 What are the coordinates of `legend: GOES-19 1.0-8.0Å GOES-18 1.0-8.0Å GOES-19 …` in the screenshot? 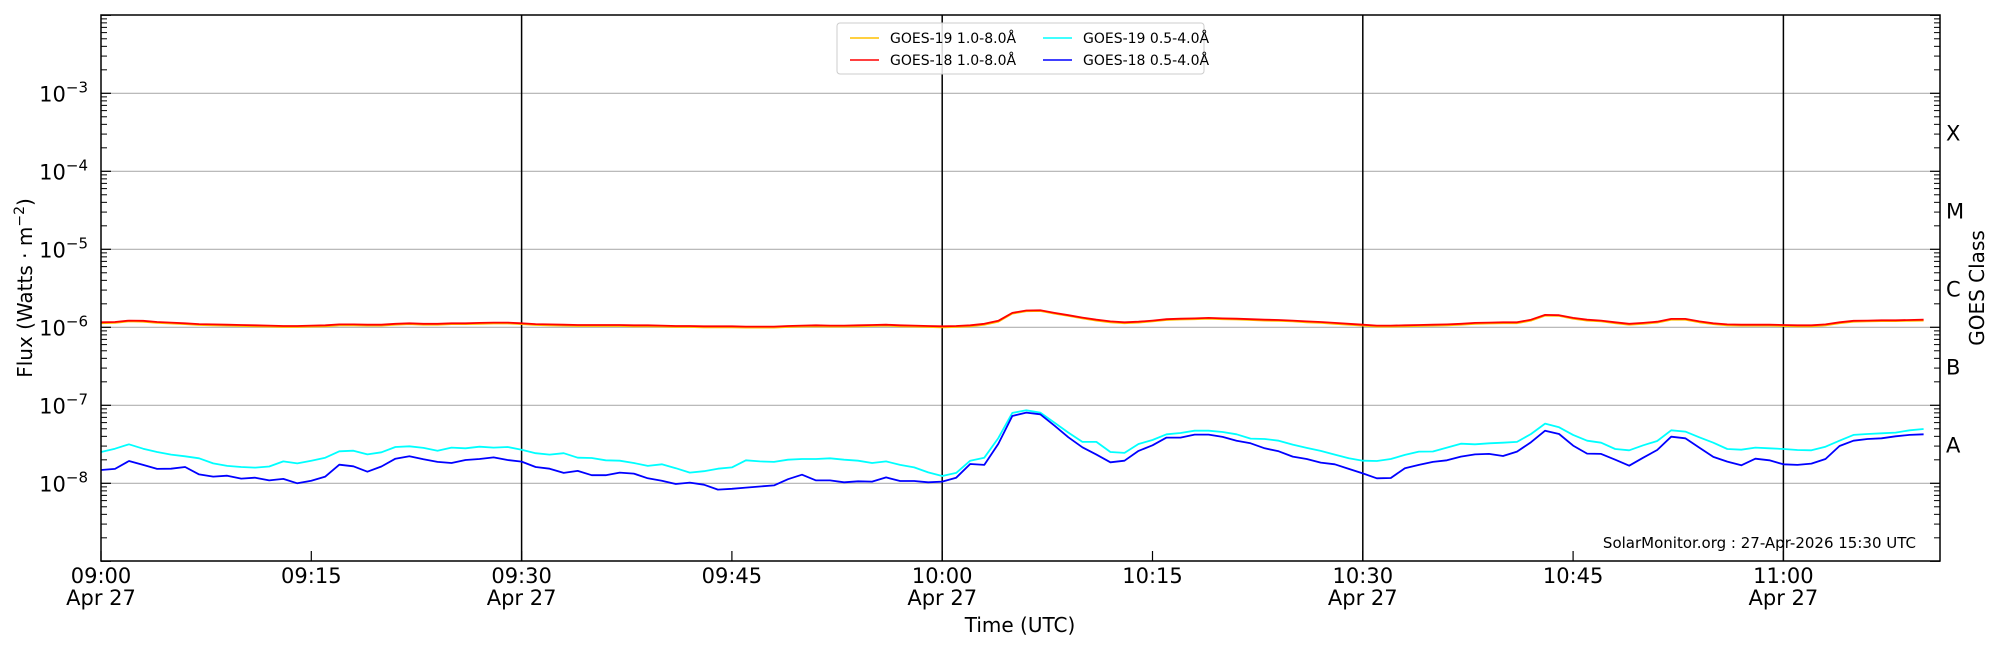 It's located at (1022, 48).